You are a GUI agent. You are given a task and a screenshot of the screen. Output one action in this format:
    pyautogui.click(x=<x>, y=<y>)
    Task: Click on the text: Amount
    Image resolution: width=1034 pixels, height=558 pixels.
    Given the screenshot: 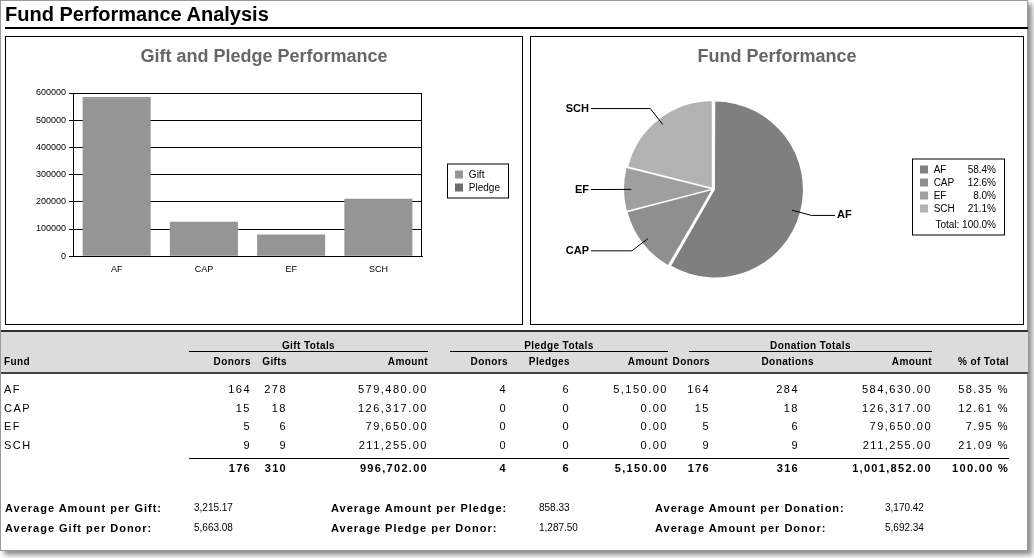 What is the action you would take?
    pyautogui.click(x=647, y=361)
    